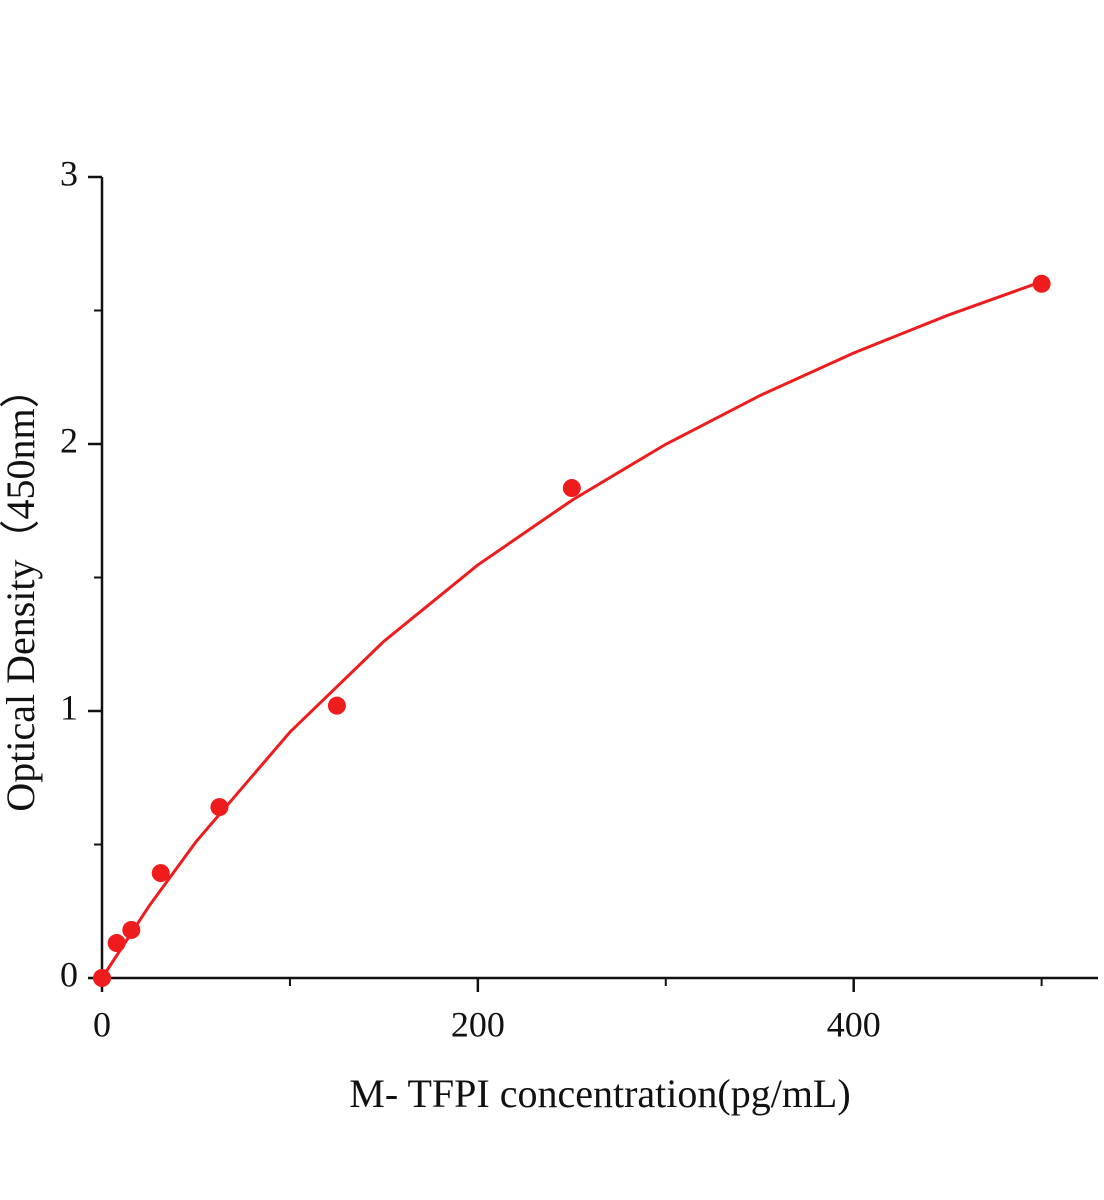 The image size is (1104, 1200). I want to click on x-axis-label: M- TFPI concentration(pg/mL), so click(599, 1093).